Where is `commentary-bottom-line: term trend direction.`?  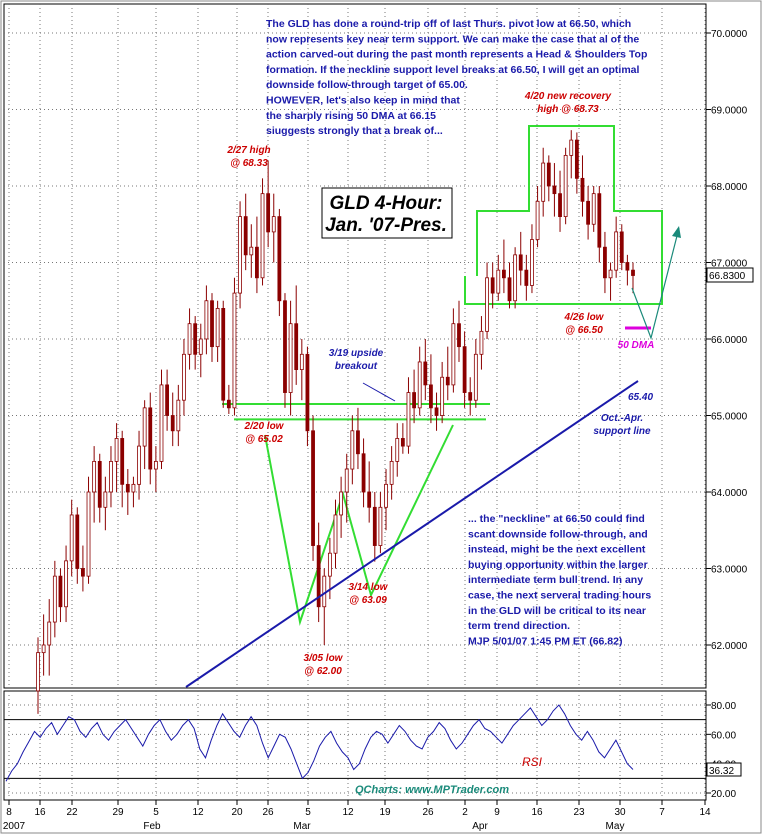
commentary-bottom-line: term trend direction. is located at coordinates (519, 626).